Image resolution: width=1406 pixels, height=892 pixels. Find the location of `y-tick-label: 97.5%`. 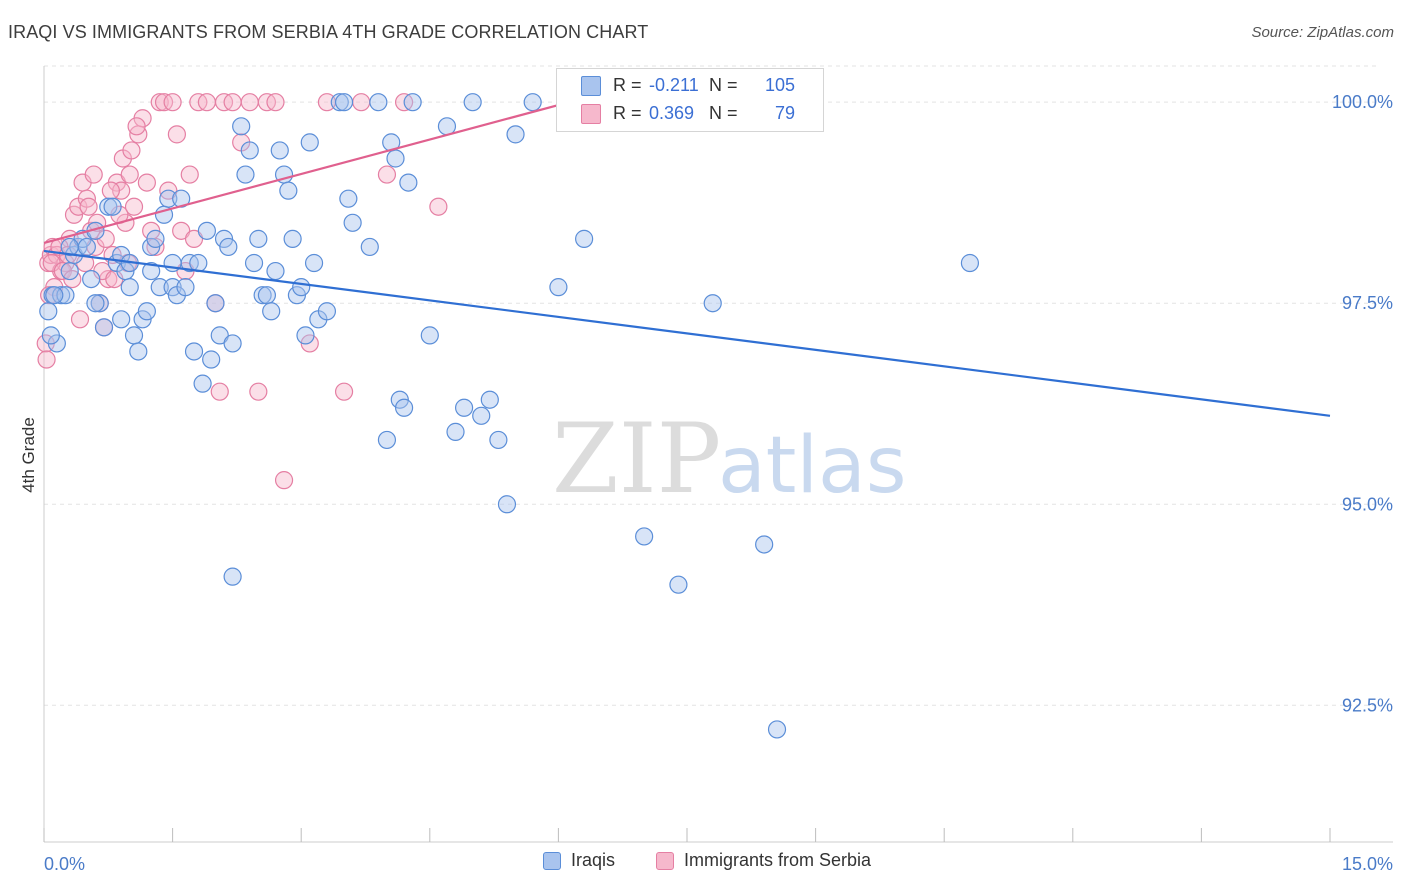

y-tick-label: 97.5% is located at coordinates (1367, 303).